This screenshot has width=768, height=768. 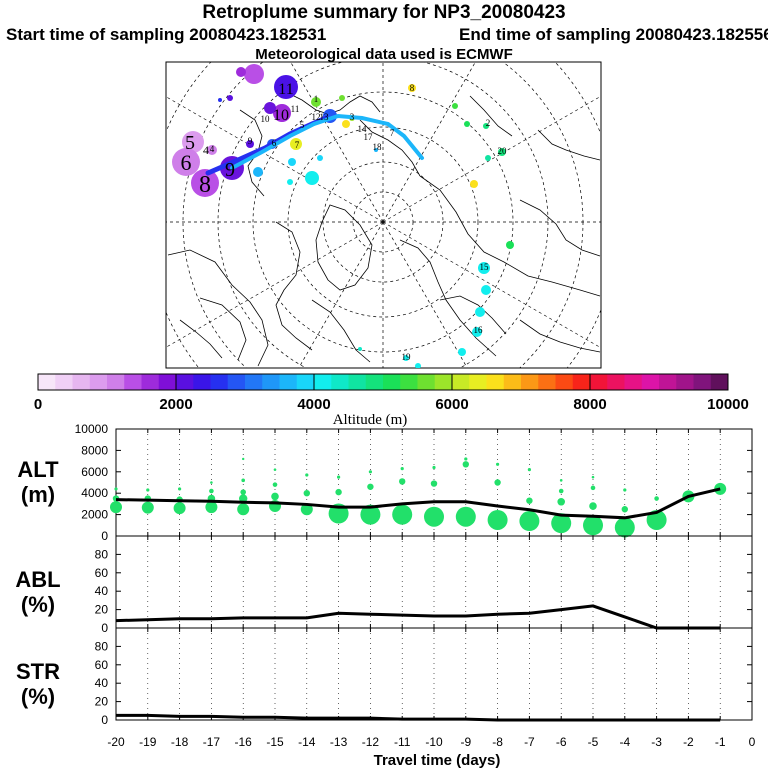 I want to click on map-small-label-12: 12, so click(x=316, y=117).